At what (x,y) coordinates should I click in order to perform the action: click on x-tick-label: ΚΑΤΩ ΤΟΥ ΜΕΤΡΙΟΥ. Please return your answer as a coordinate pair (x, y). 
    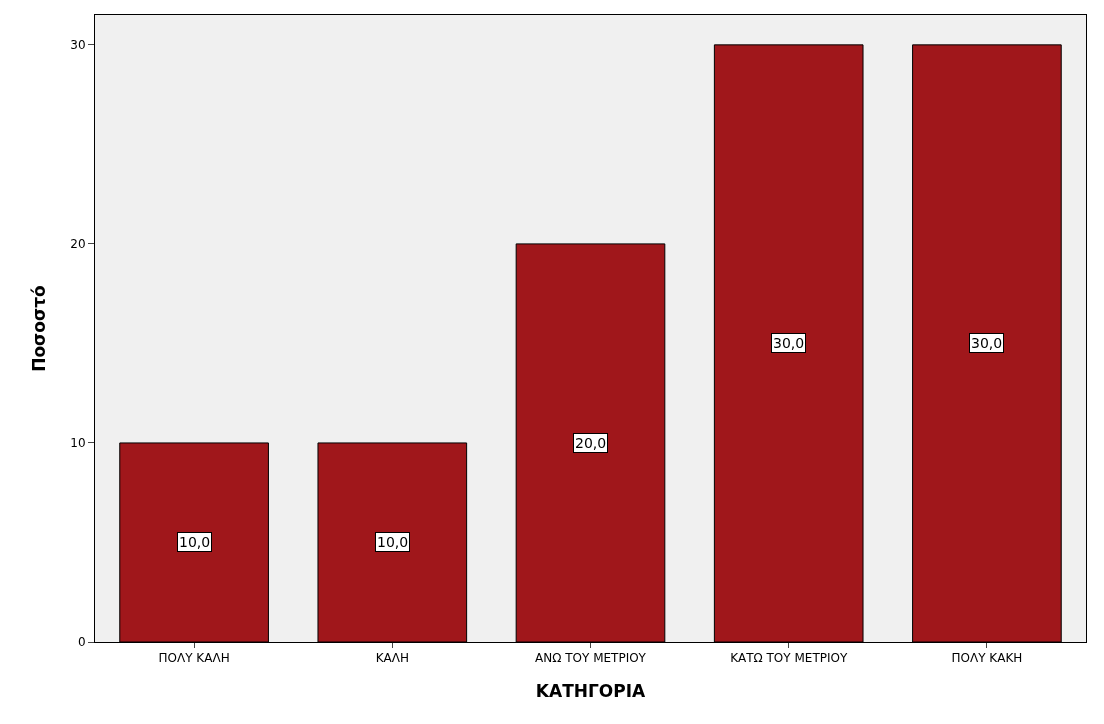
    Looking at the image, I should click on (789, 658).